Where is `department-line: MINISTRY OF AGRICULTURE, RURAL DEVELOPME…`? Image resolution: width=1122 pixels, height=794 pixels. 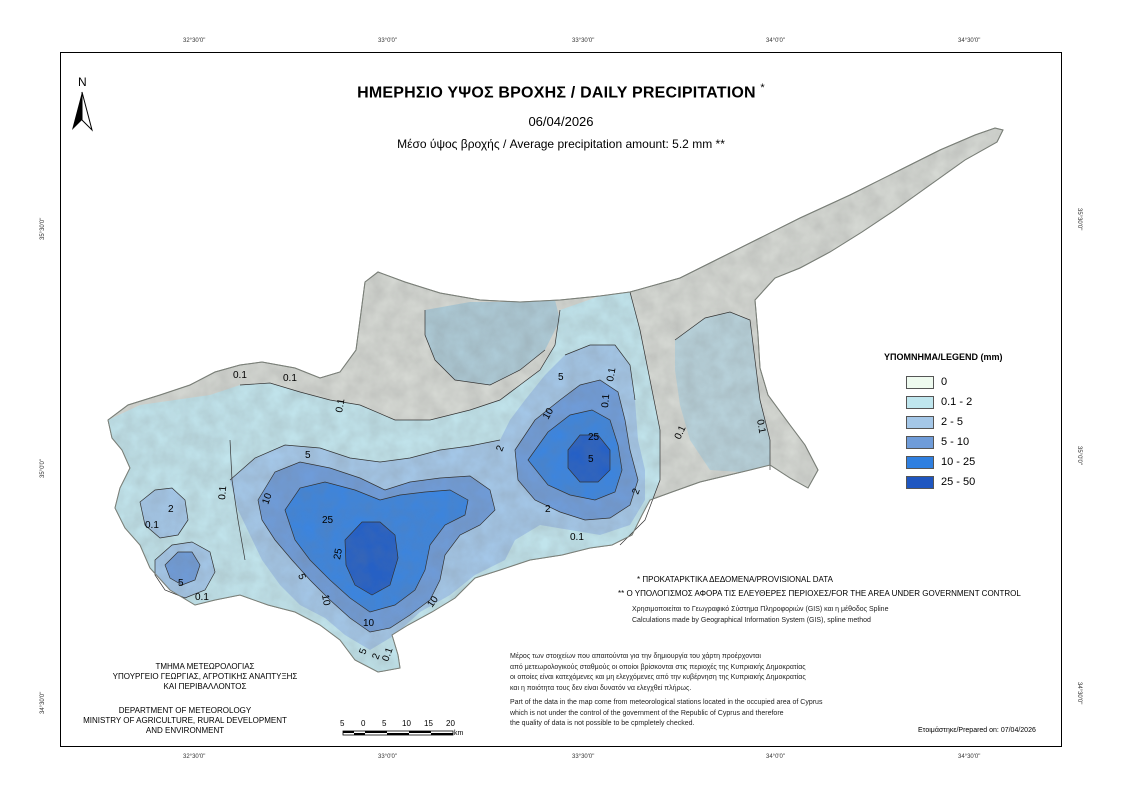
department-line: MINISTRY OF AGRICULTURE, RURAL DEVELOPME… is located at coordinates (185, 720).